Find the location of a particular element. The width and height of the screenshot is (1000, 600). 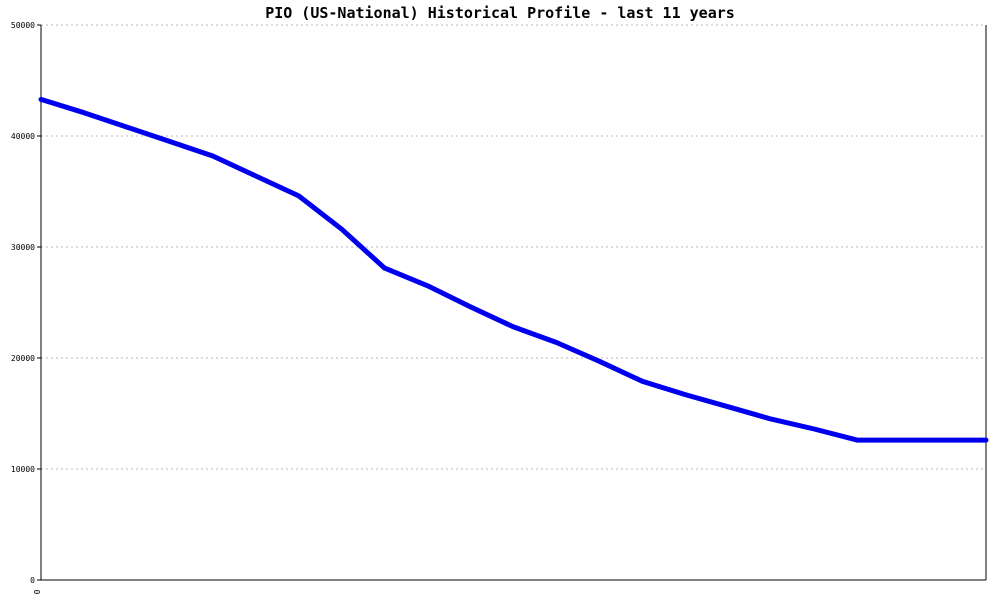

x-tick-labels: 0 is located at coordinates (37, 591).